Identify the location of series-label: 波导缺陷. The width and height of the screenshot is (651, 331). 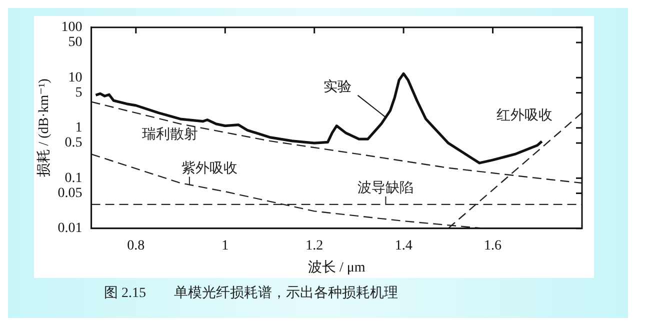
(386, 188).